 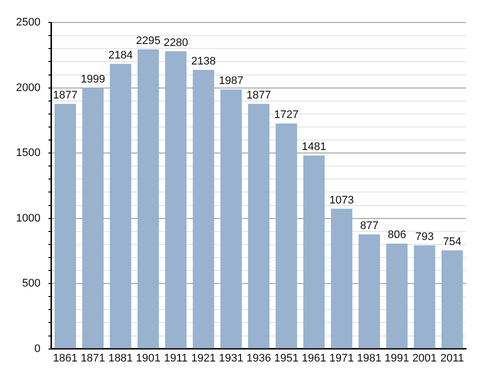 I want to click on data-label: 2295, so click(x=148, y=40).